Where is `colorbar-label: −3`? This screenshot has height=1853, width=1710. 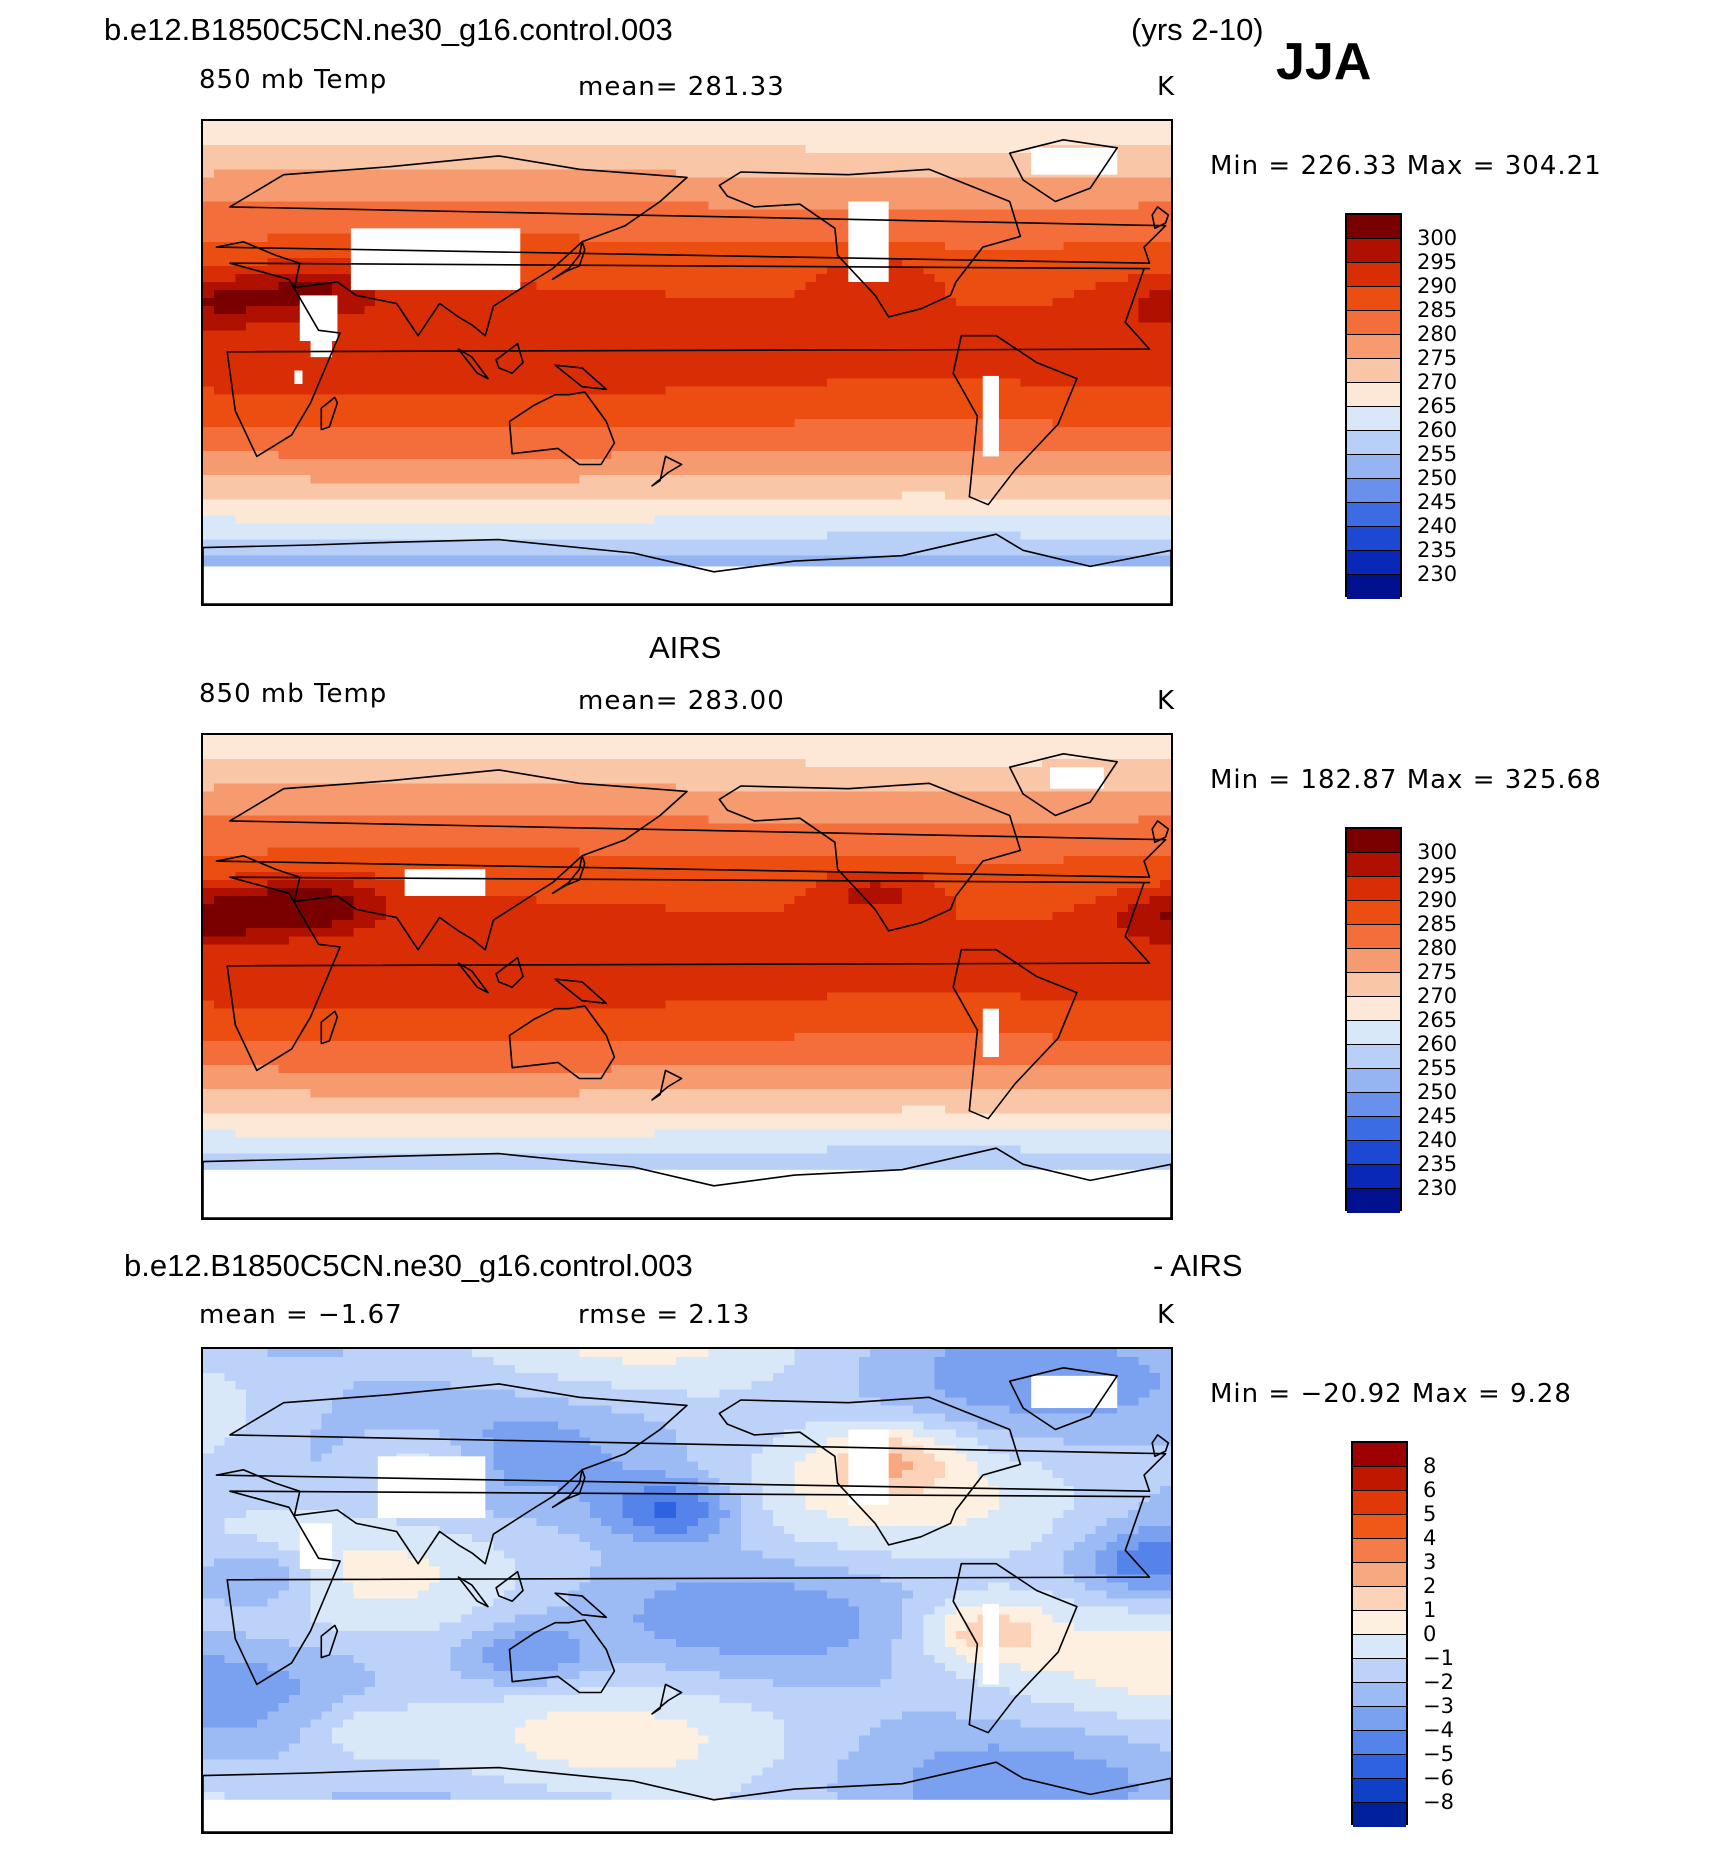
colorbar-label: −3 is located at coordinates (1438, 1706).